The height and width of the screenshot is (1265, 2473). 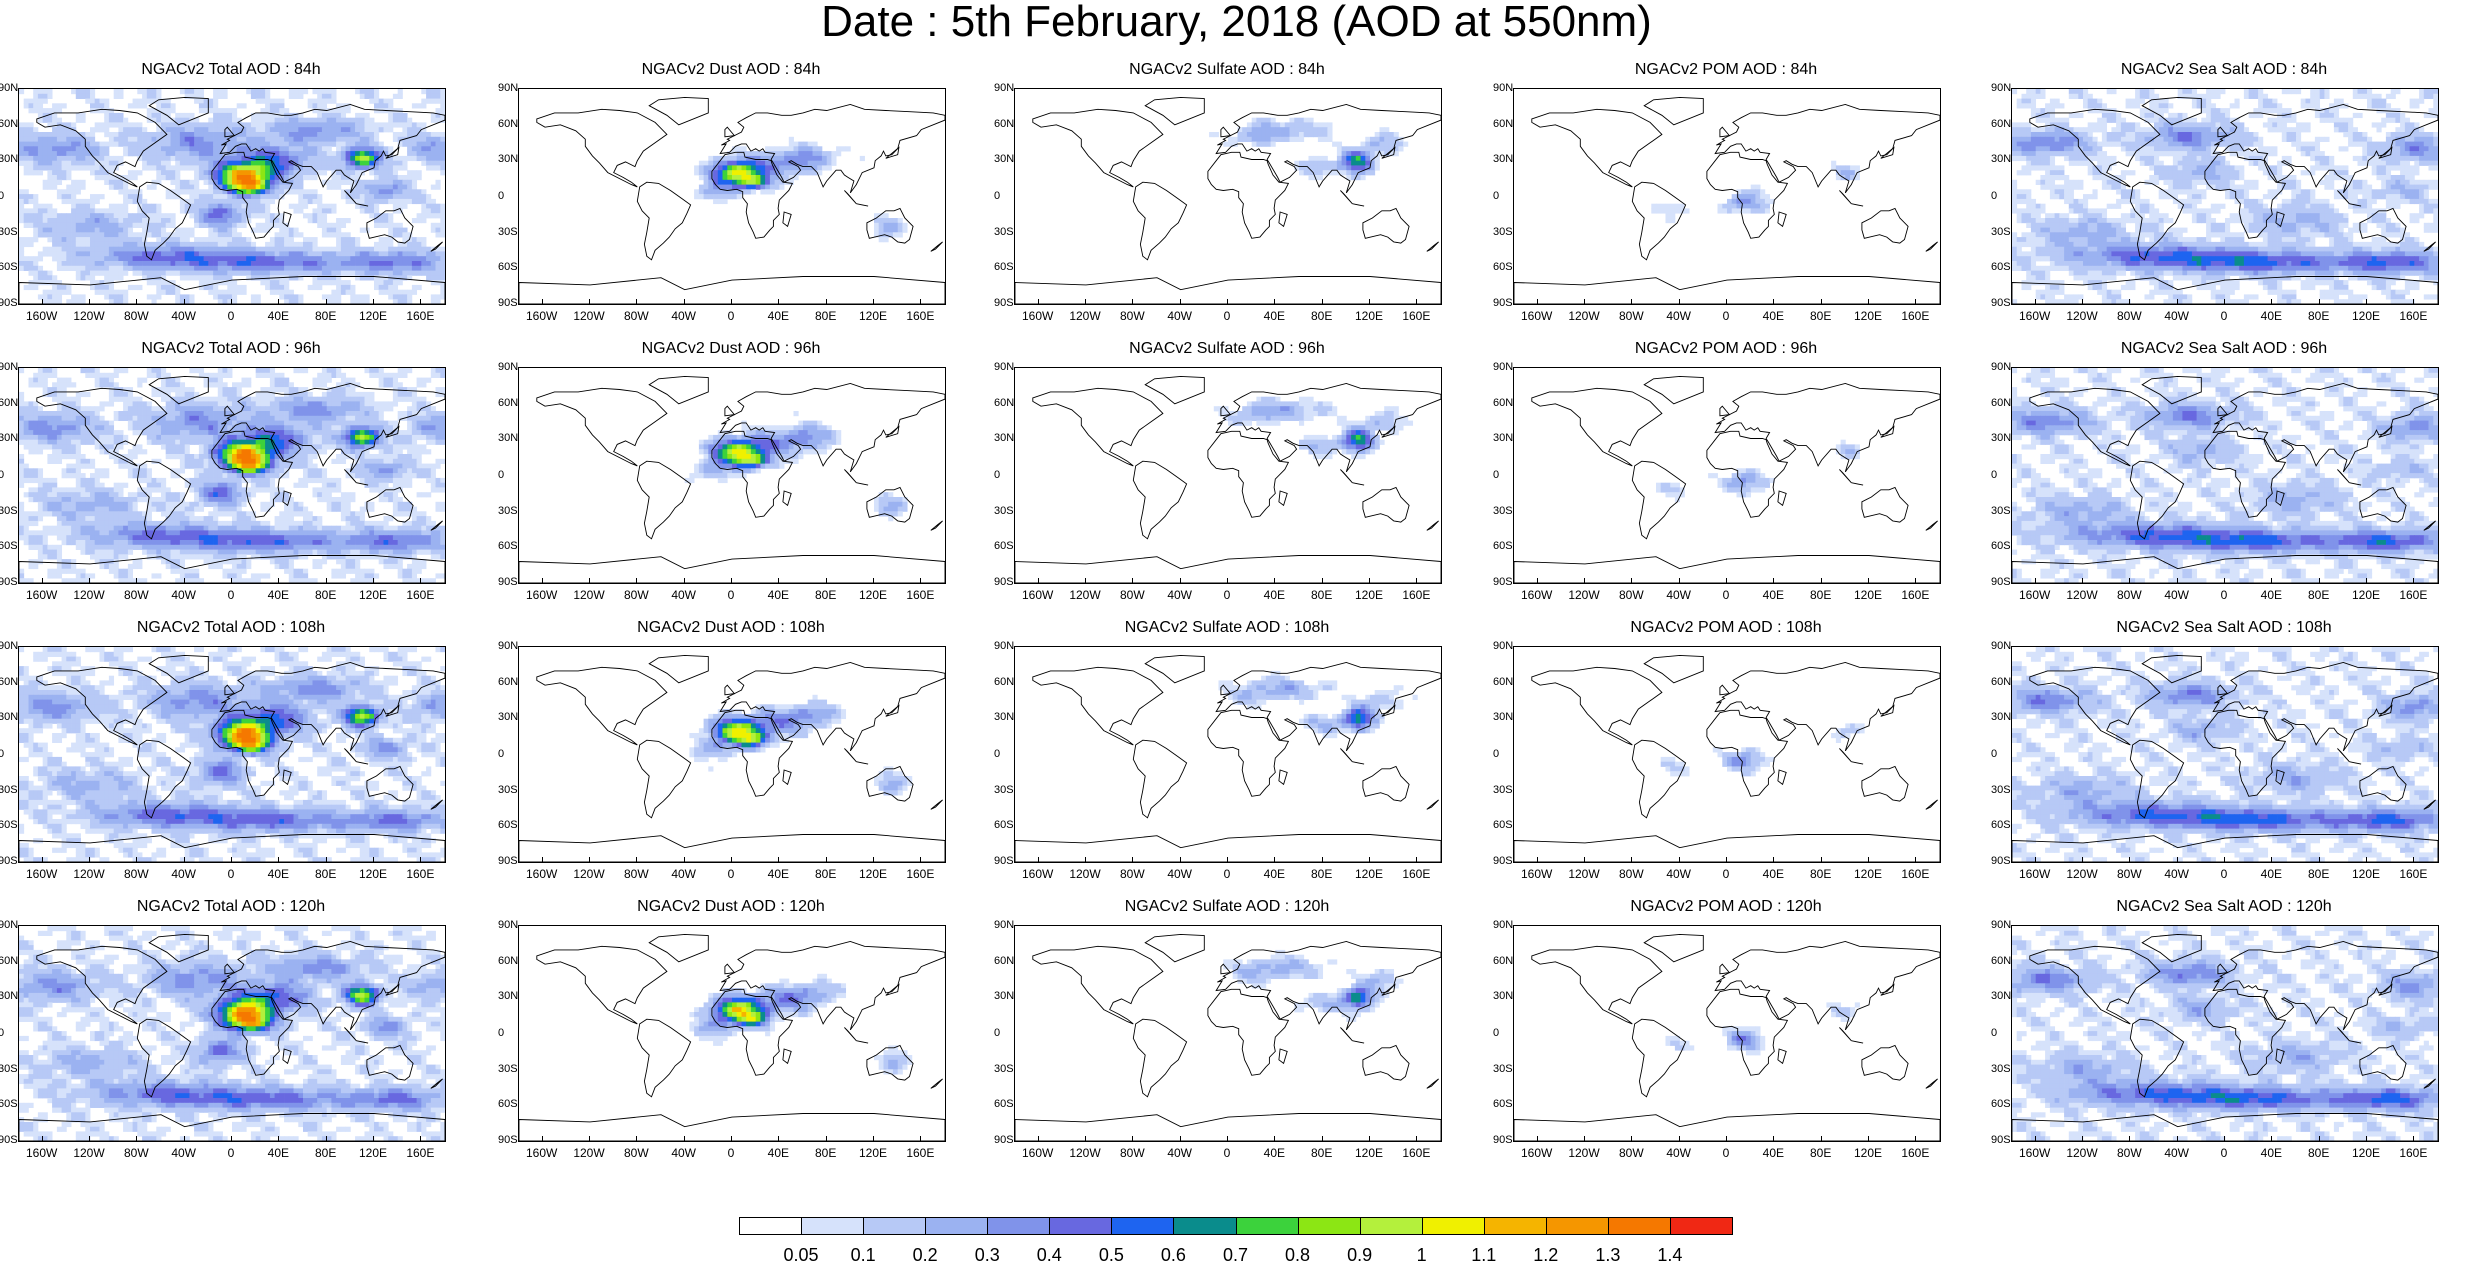 I want to click on panel-title: NGACv2 POM AOD : 84h, so click(x=1726, y=70).